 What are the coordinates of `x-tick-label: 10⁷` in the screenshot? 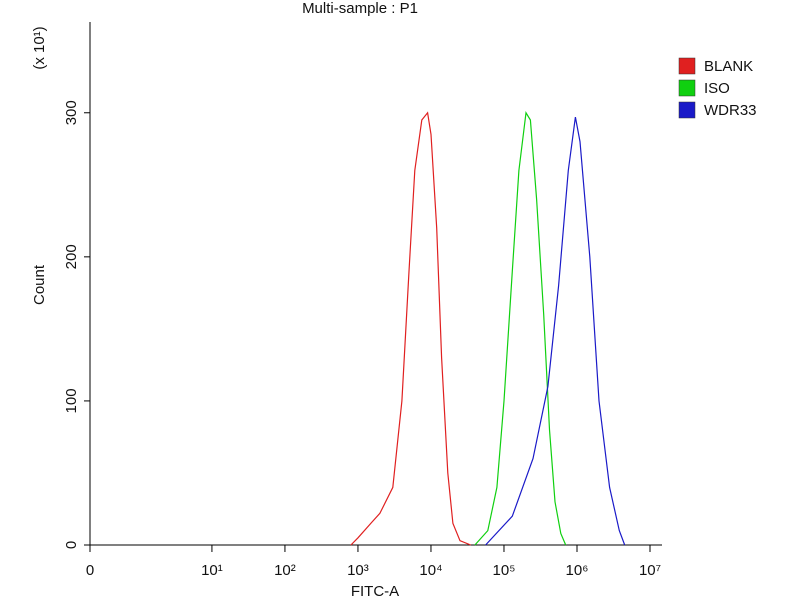 It's located at (650, 570).